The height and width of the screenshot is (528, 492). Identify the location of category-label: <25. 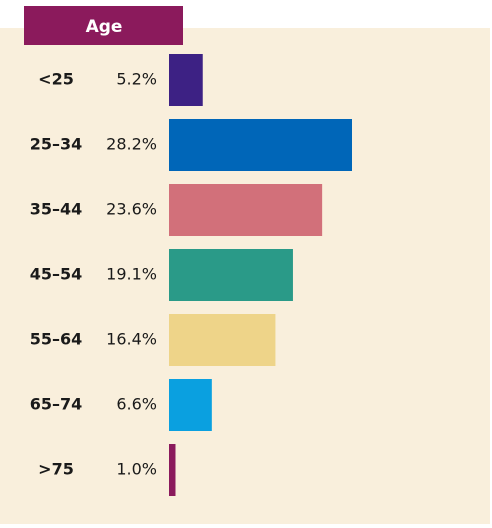
(56, 79).